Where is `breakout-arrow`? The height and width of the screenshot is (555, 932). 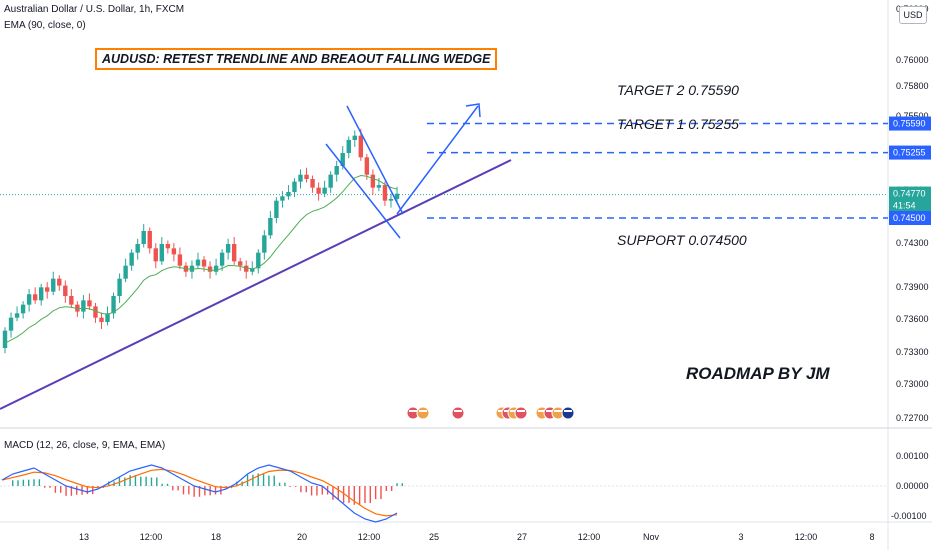
breakout-arrow is located at coordinates (437, 160).